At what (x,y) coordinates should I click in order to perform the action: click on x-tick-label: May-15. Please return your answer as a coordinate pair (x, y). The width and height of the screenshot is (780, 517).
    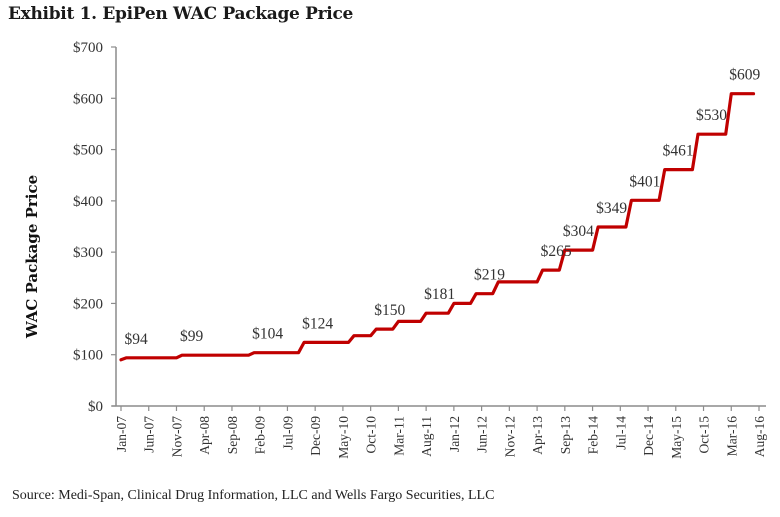
    Looking at the image, I should click on (676, 437).